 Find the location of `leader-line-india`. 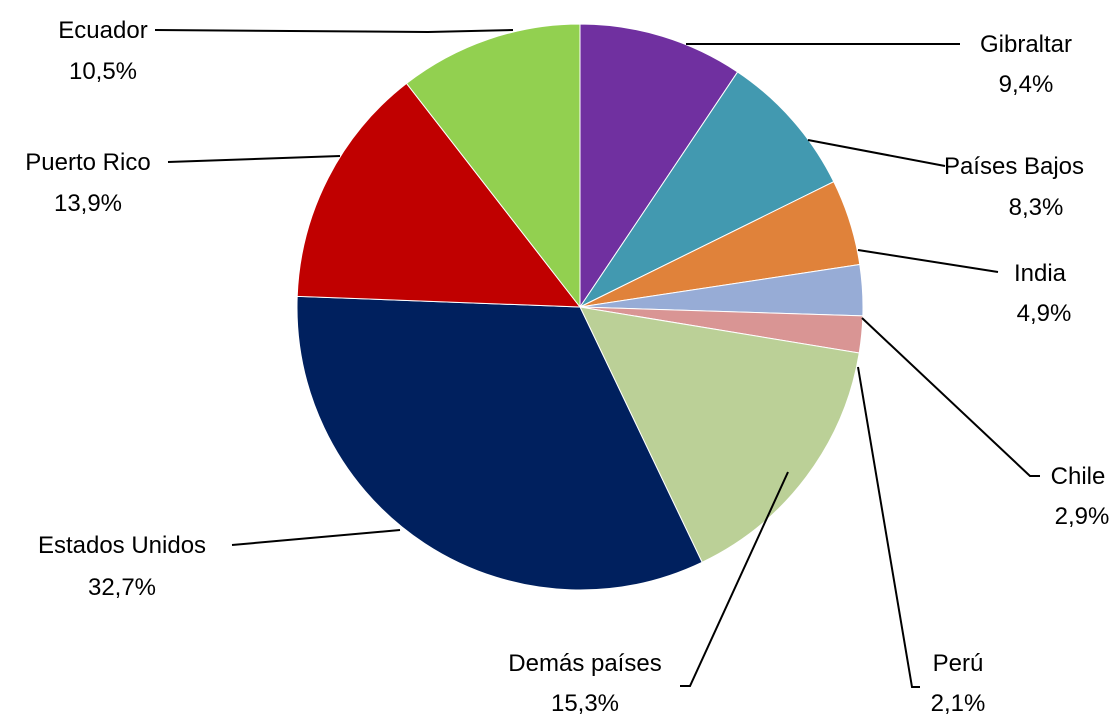

leader-line-india is located at coordinates (928, 261).